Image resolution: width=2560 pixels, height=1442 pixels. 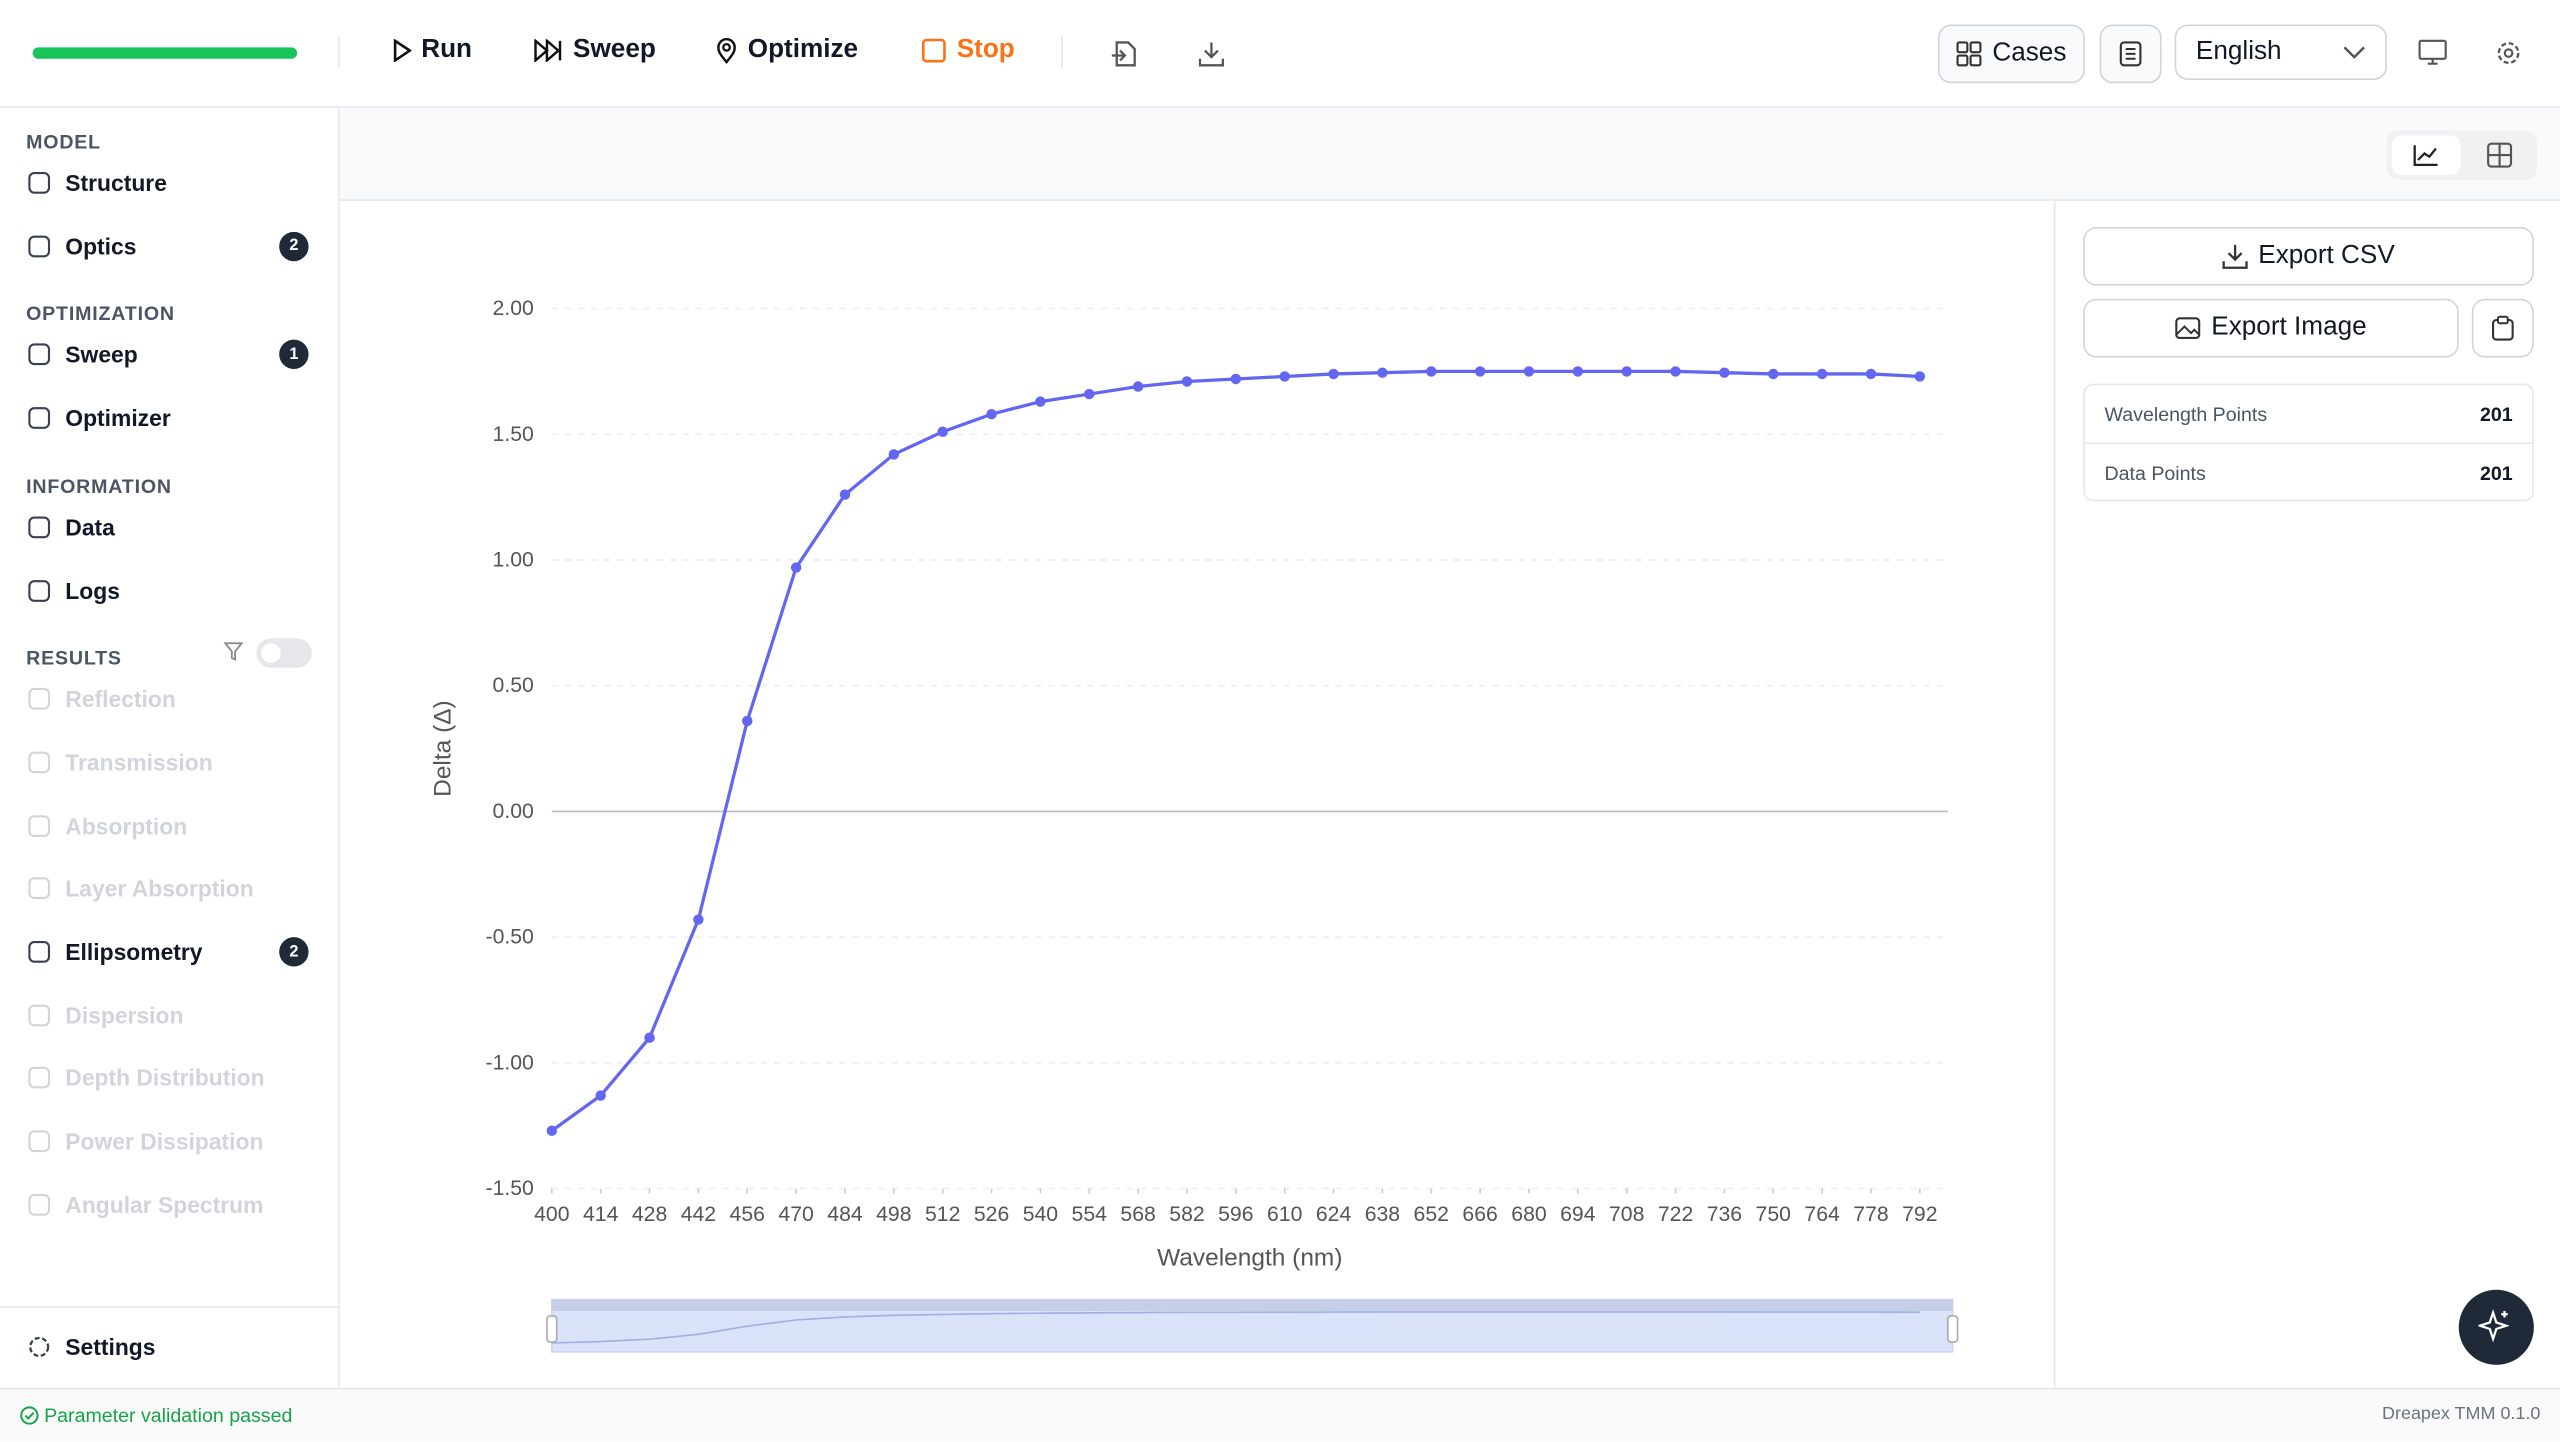 What do you see at coordinates (1090, 1214) in the screenshot?
I see `x-tick-label: 554` at bounding box center [1090, 1214].